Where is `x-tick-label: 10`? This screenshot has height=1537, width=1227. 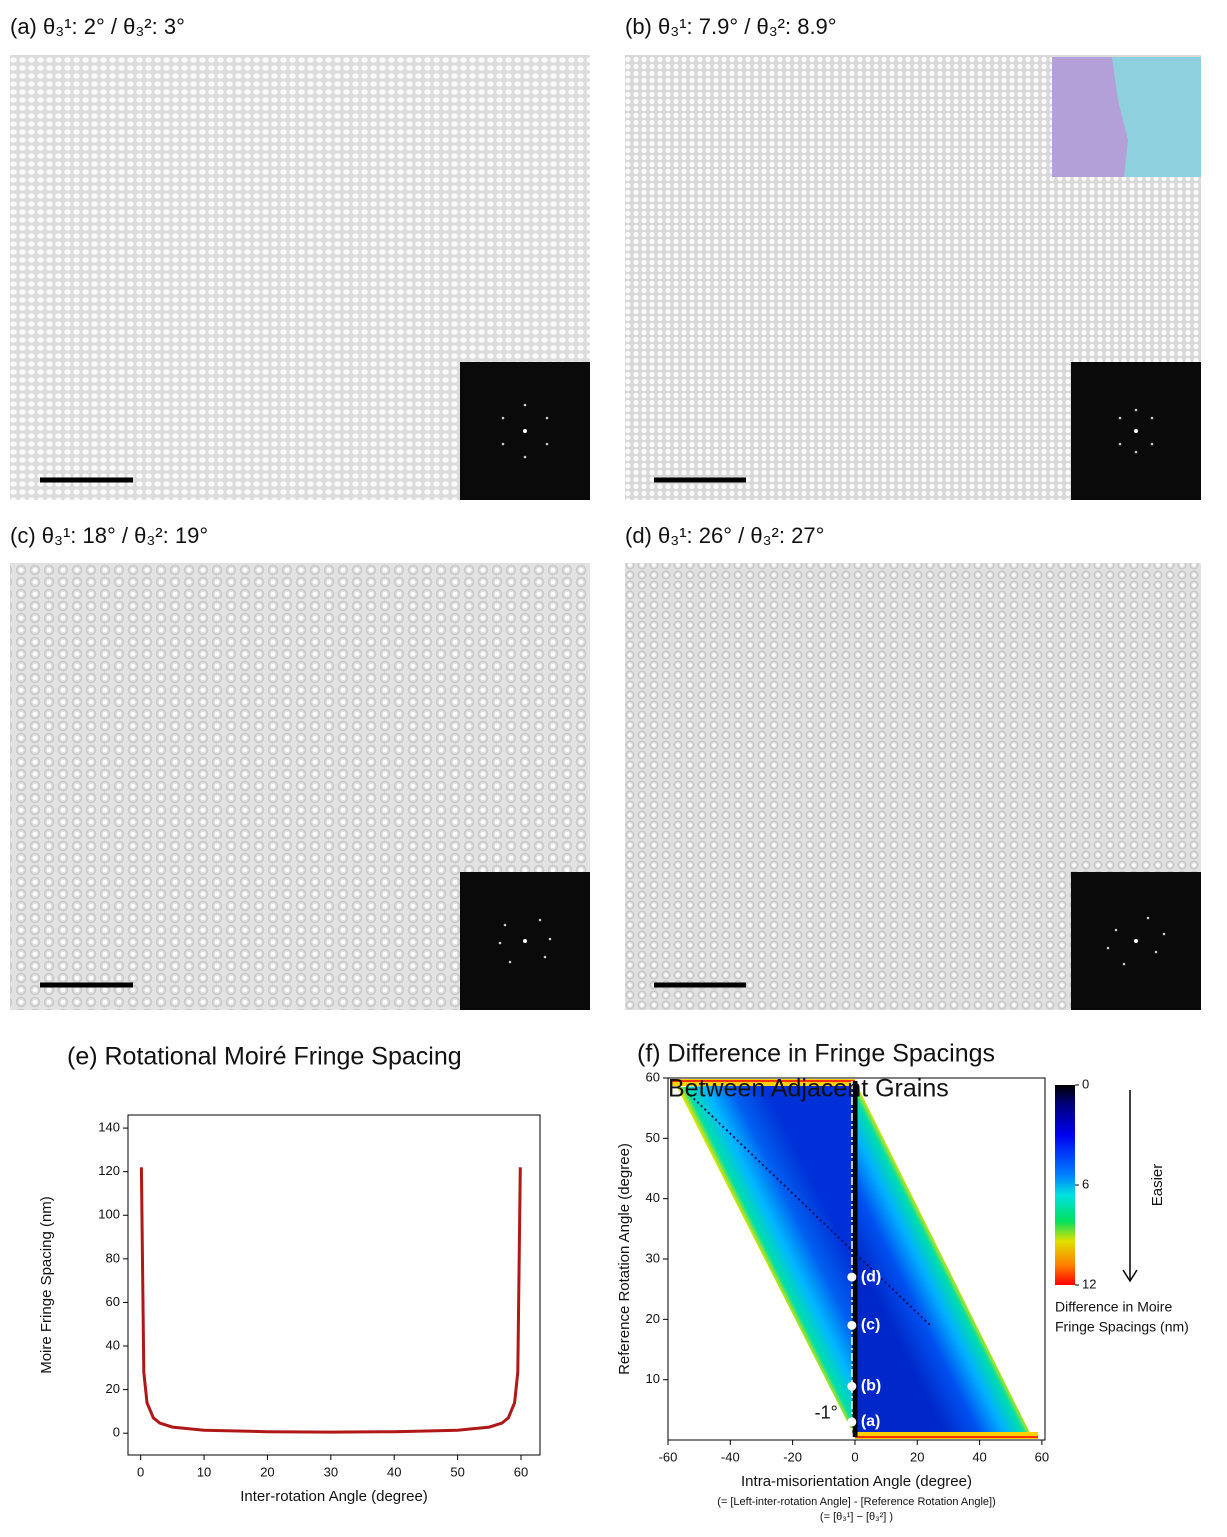 x-tick-label: 10 is located at coordinates (204, 1471).